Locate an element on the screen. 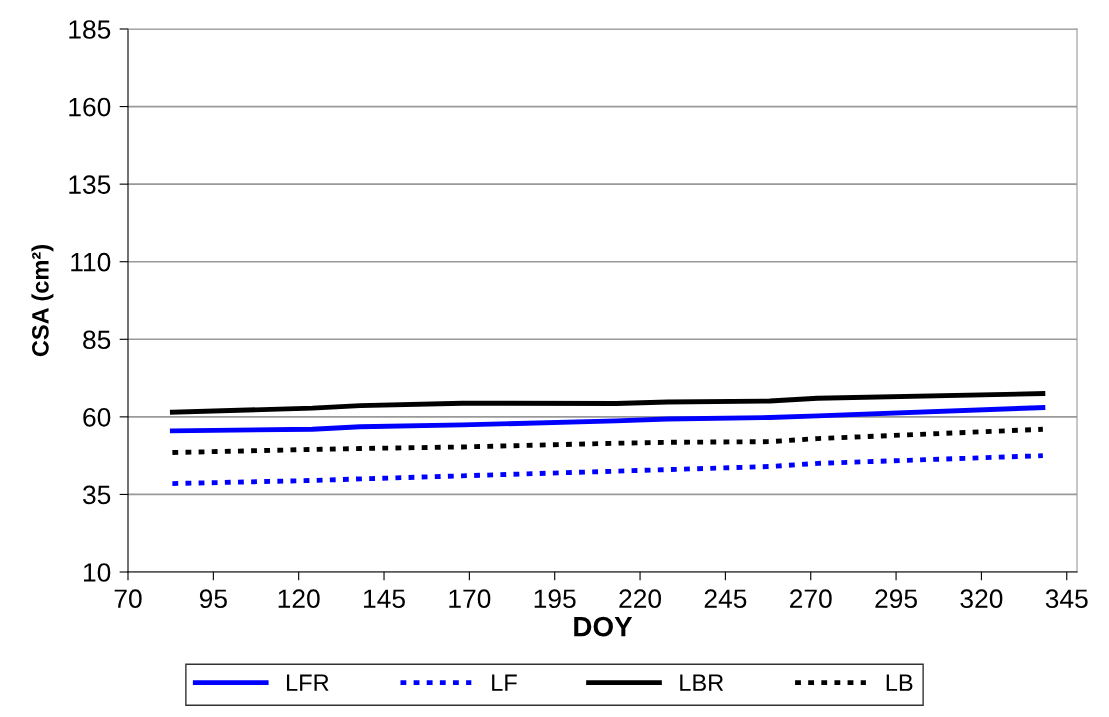 The width and height of the screenshot is (1109, 717). y-tick-label: 35 is located at coordinates (96, 495).